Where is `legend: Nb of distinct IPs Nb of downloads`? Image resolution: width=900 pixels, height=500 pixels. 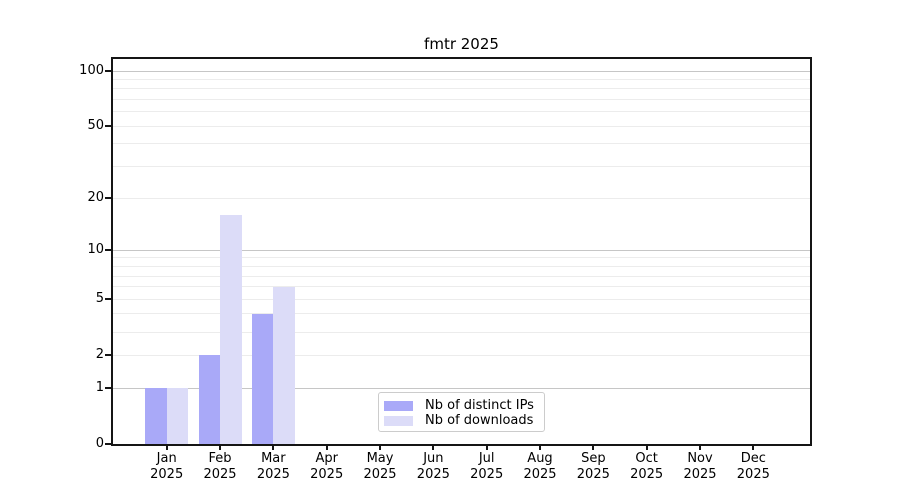 legend: Nb of distinct IPs Nb of downloads is located at coordinates (461, 412).